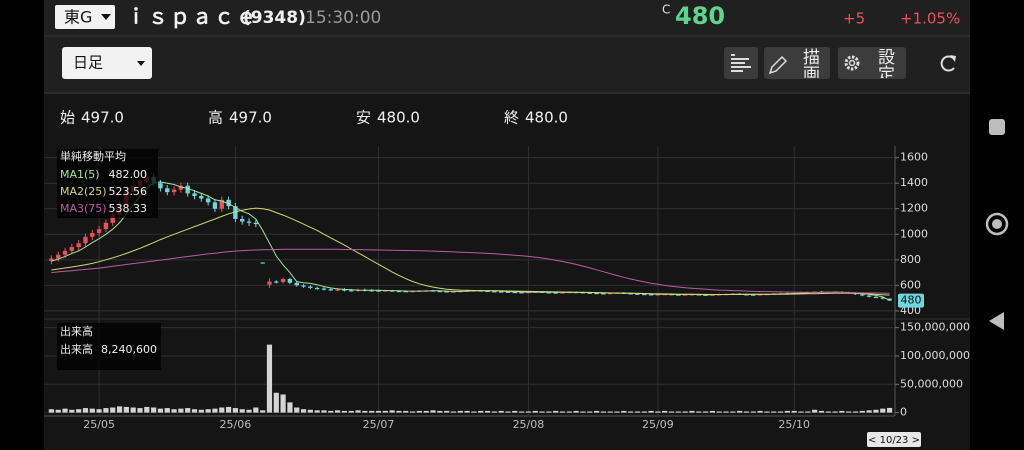 This screenshot has width=1024, height=450. What do you see at coordinates (666, 10) in the screenshot?
I see `price-prefix: C` at bounding box center [666, 10].